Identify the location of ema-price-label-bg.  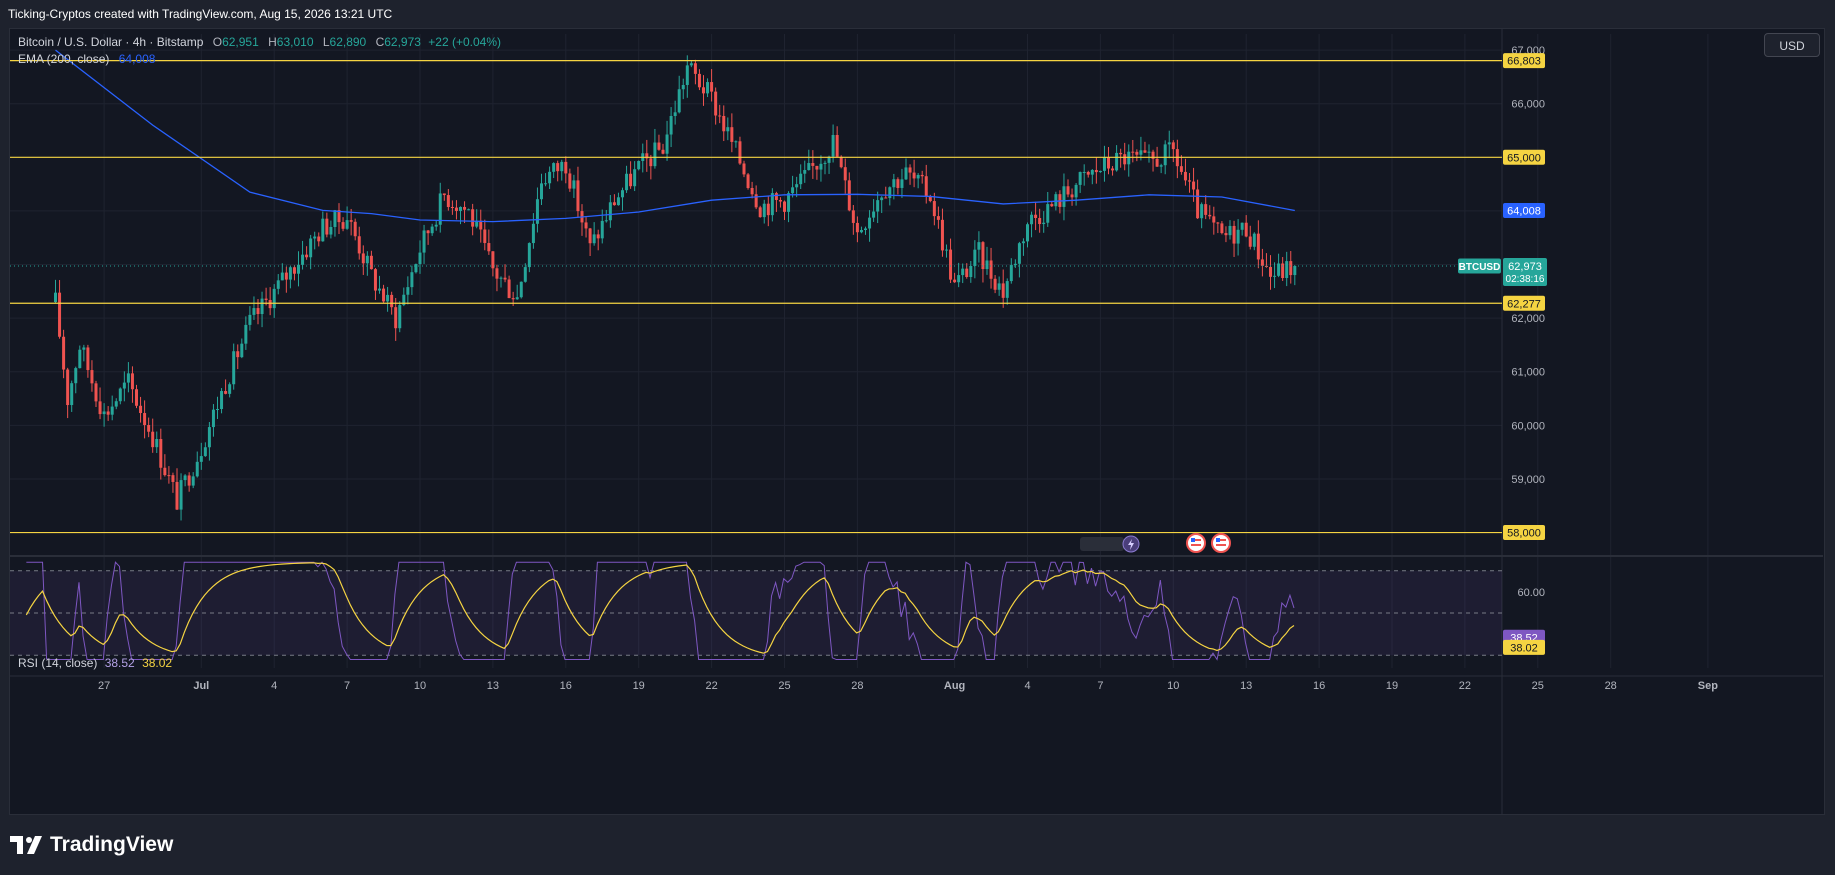
(1524, 210).